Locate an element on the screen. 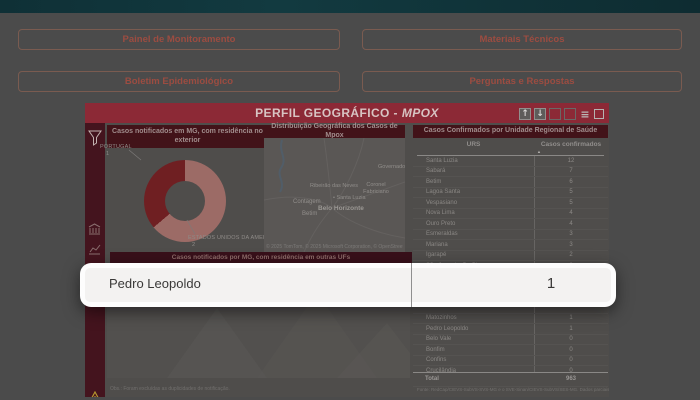 The width and height of the screenshot is (700, 400). nav-up-icon: ↑ is located at coordinates (525, 114).